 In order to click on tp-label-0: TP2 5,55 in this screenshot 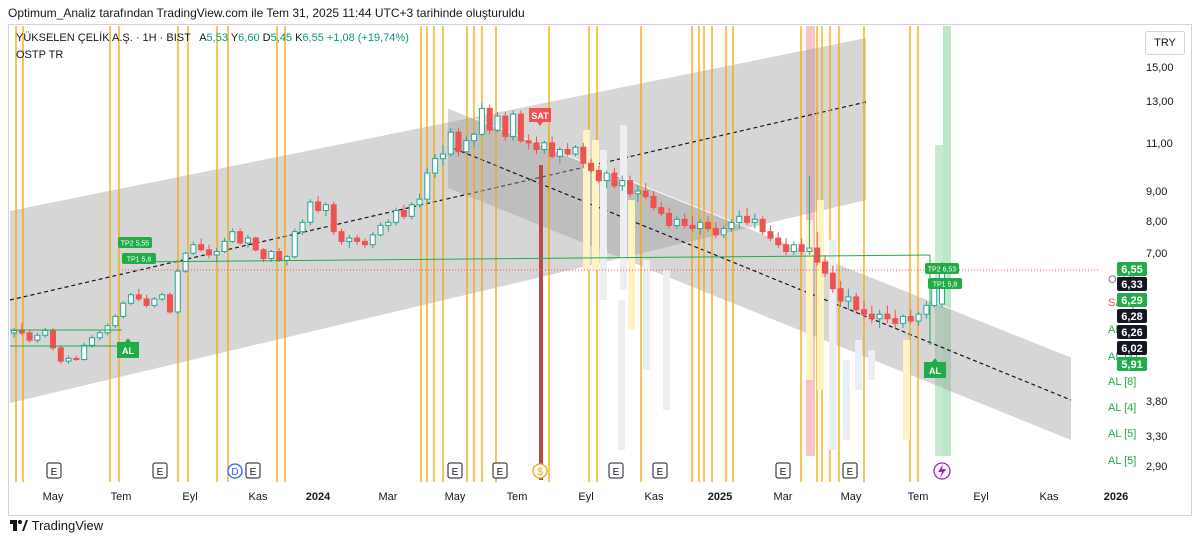, I will do `click(135, 242)`.